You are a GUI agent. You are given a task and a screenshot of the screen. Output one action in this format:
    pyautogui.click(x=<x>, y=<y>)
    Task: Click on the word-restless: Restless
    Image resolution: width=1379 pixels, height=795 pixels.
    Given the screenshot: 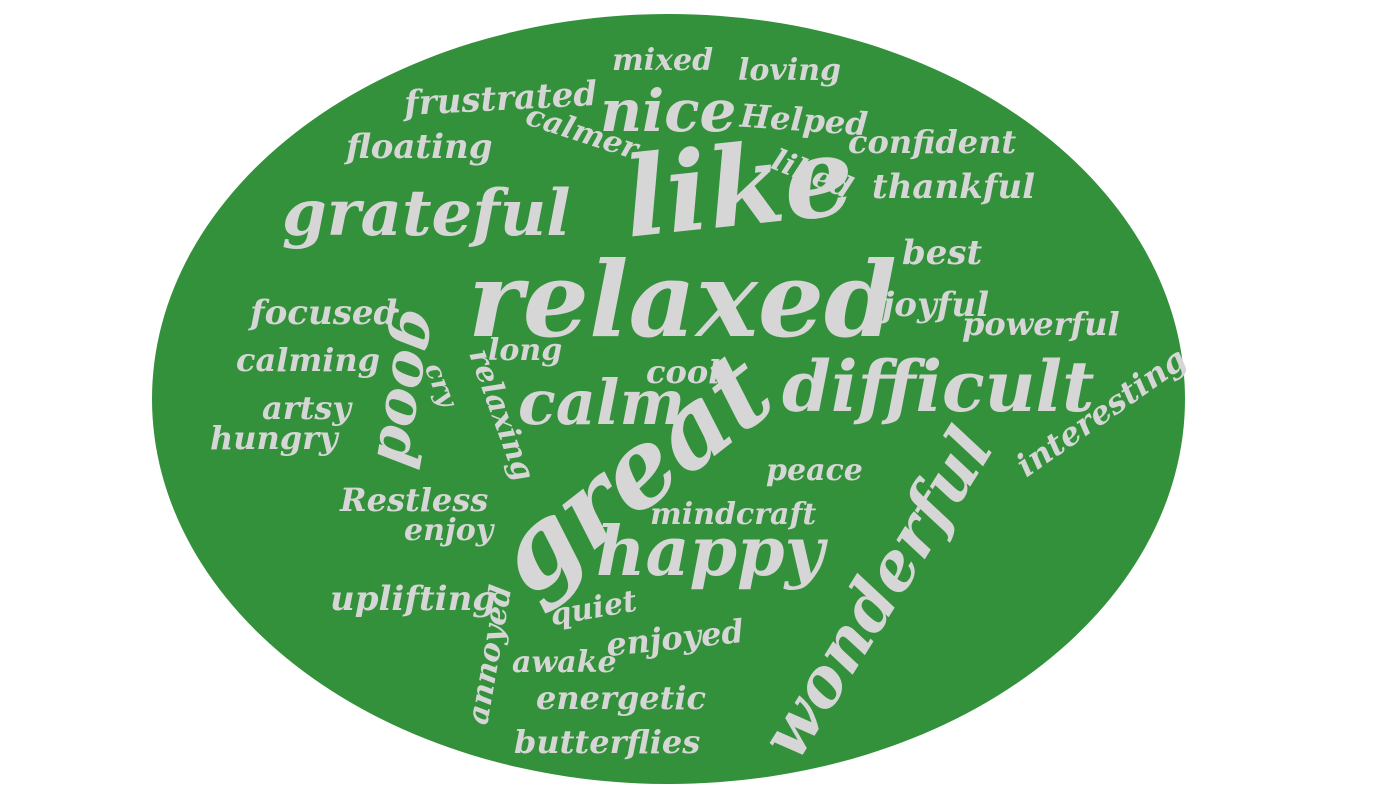 What is the action you would take?
    pyautogui.click(x=414, y=500)
    